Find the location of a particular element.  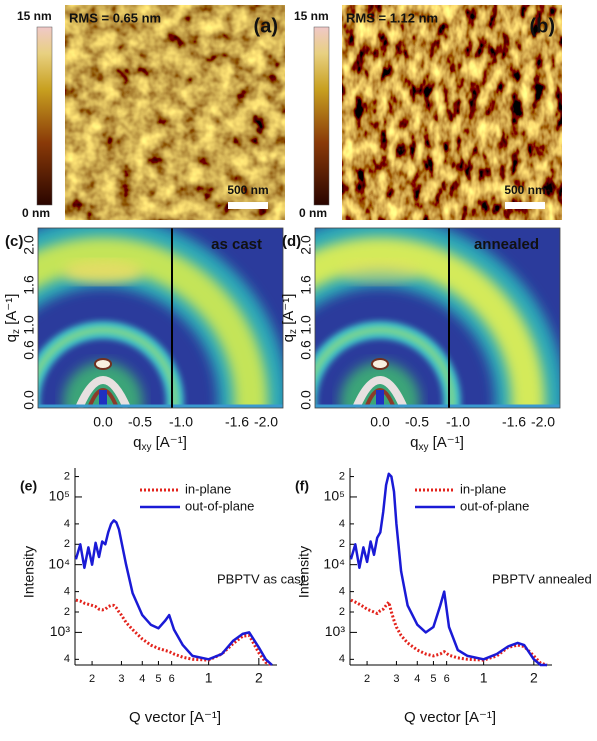

y-tick-label: 10⁴ is located at coordinates (59, 563).